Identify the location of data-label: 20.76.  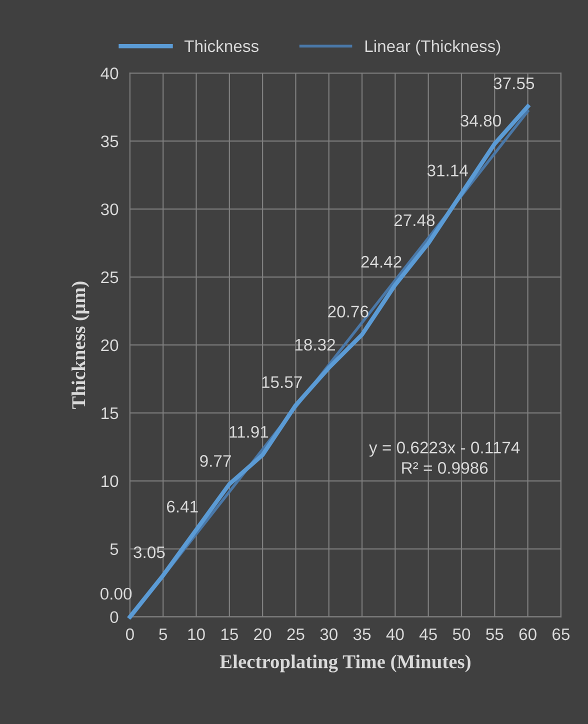
(348, 312).